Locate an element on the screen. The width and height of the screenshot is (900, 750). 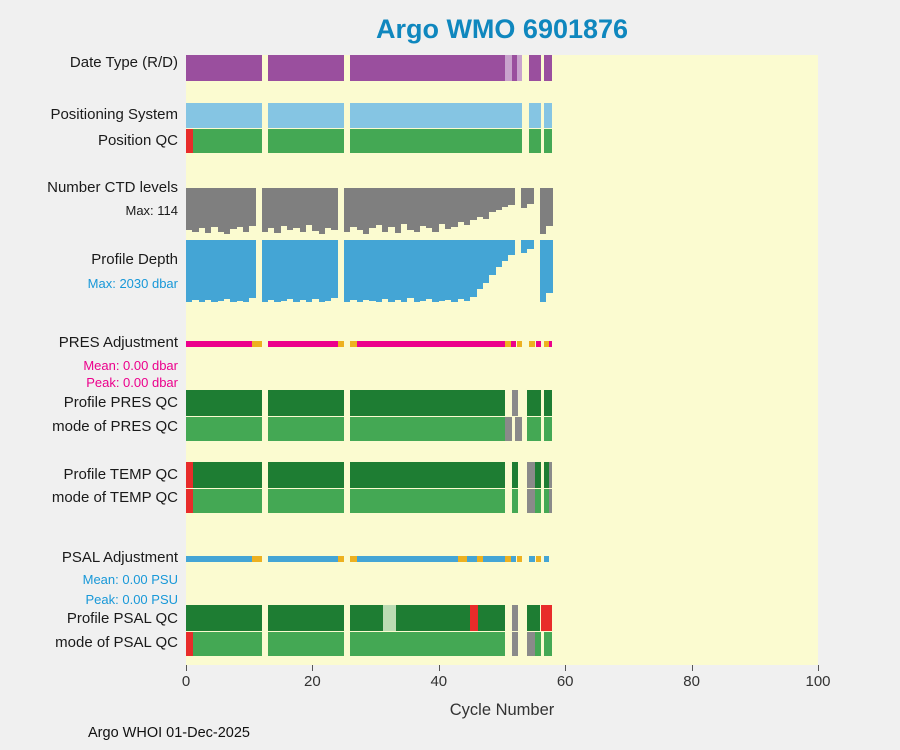
footer-credit: Argo WHOI 01-Dec-2025 is located at coordinates (169, 733).